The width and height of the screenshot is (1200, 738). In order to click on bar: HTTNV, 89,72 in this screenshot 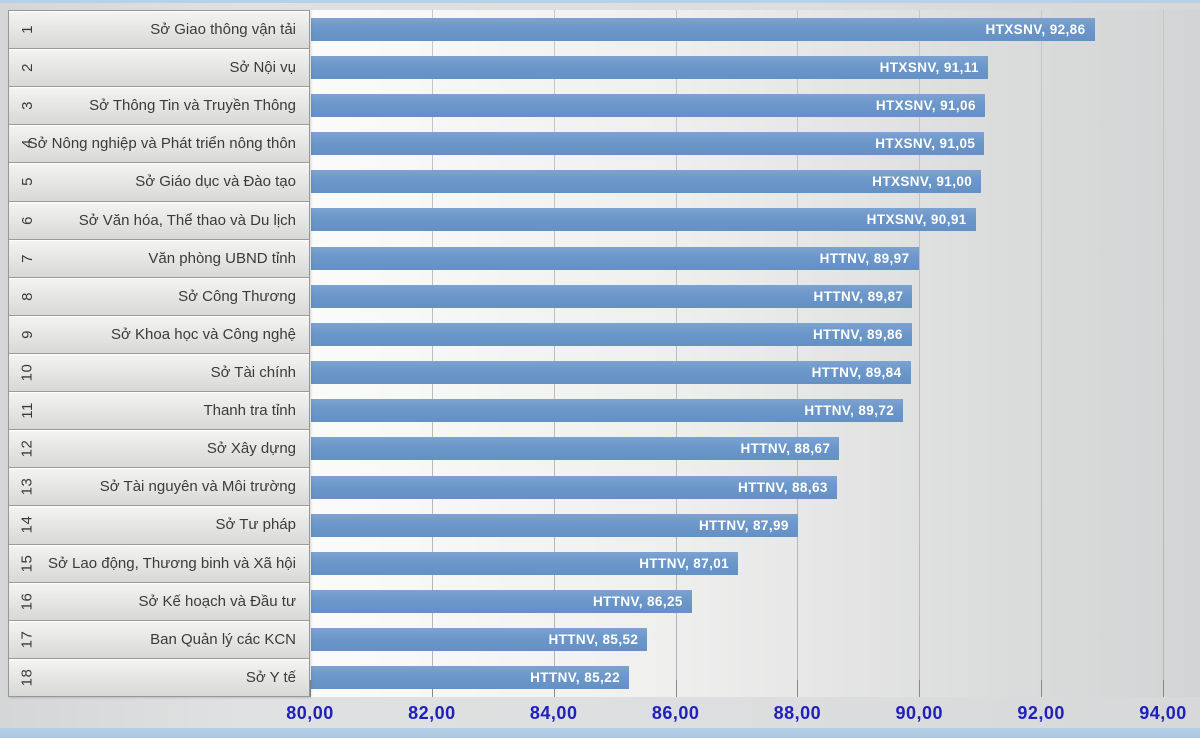, I will do `click(607, 411)`.